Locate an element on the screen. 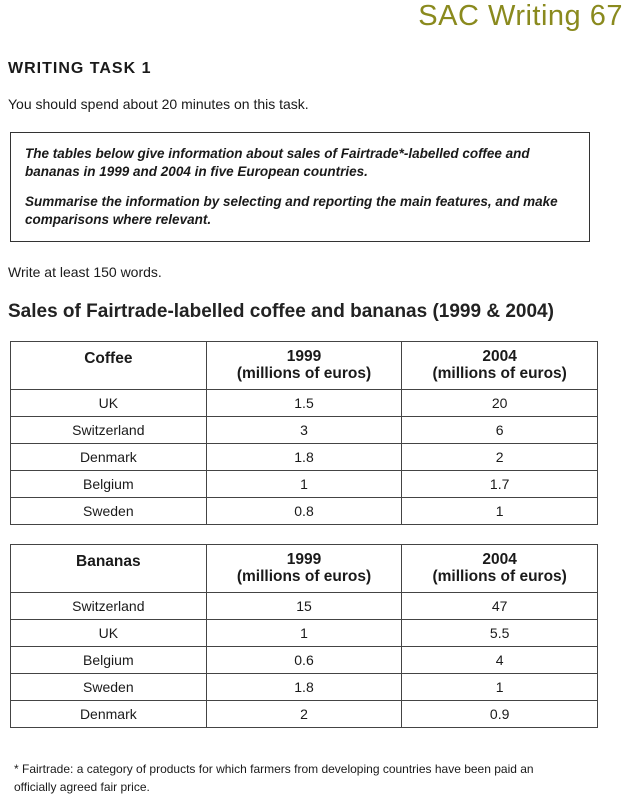 The height and width of the screenshot is (800, 631). table-row: Belgium 1 1.7 is located at coordinates (304, 484).